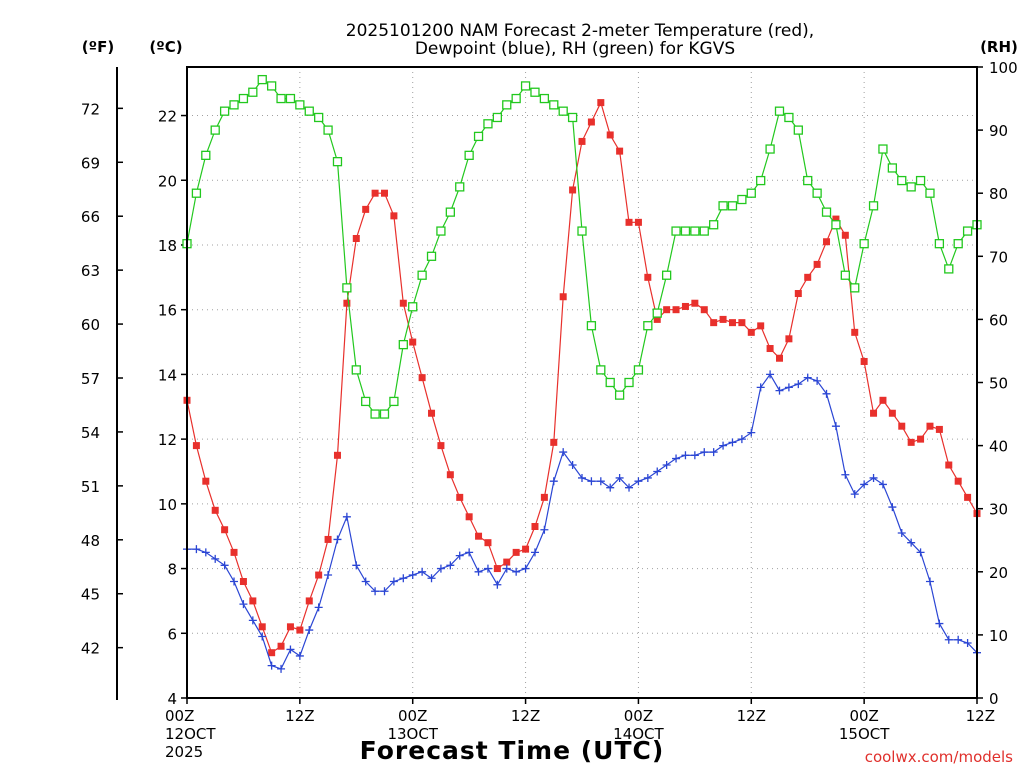  What do you see at coordinates (998, 131) in the screenshot?
I see `rh-tick-label: 90` at bounding box center [998, 131].